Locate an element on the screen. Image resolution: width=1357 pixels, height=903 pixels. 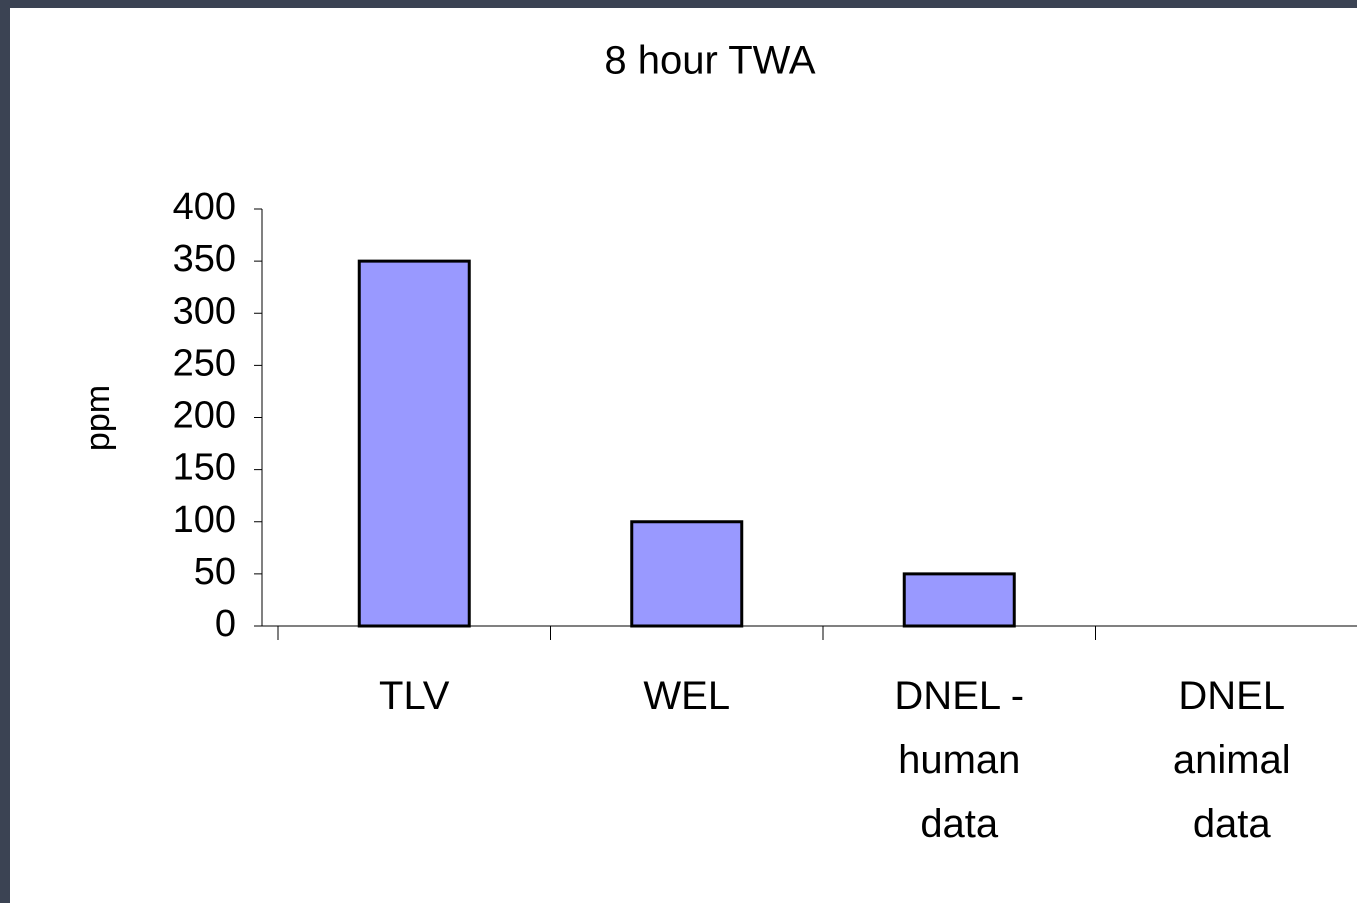
y-tick-label: 350 is located at coordinates (204, 259).